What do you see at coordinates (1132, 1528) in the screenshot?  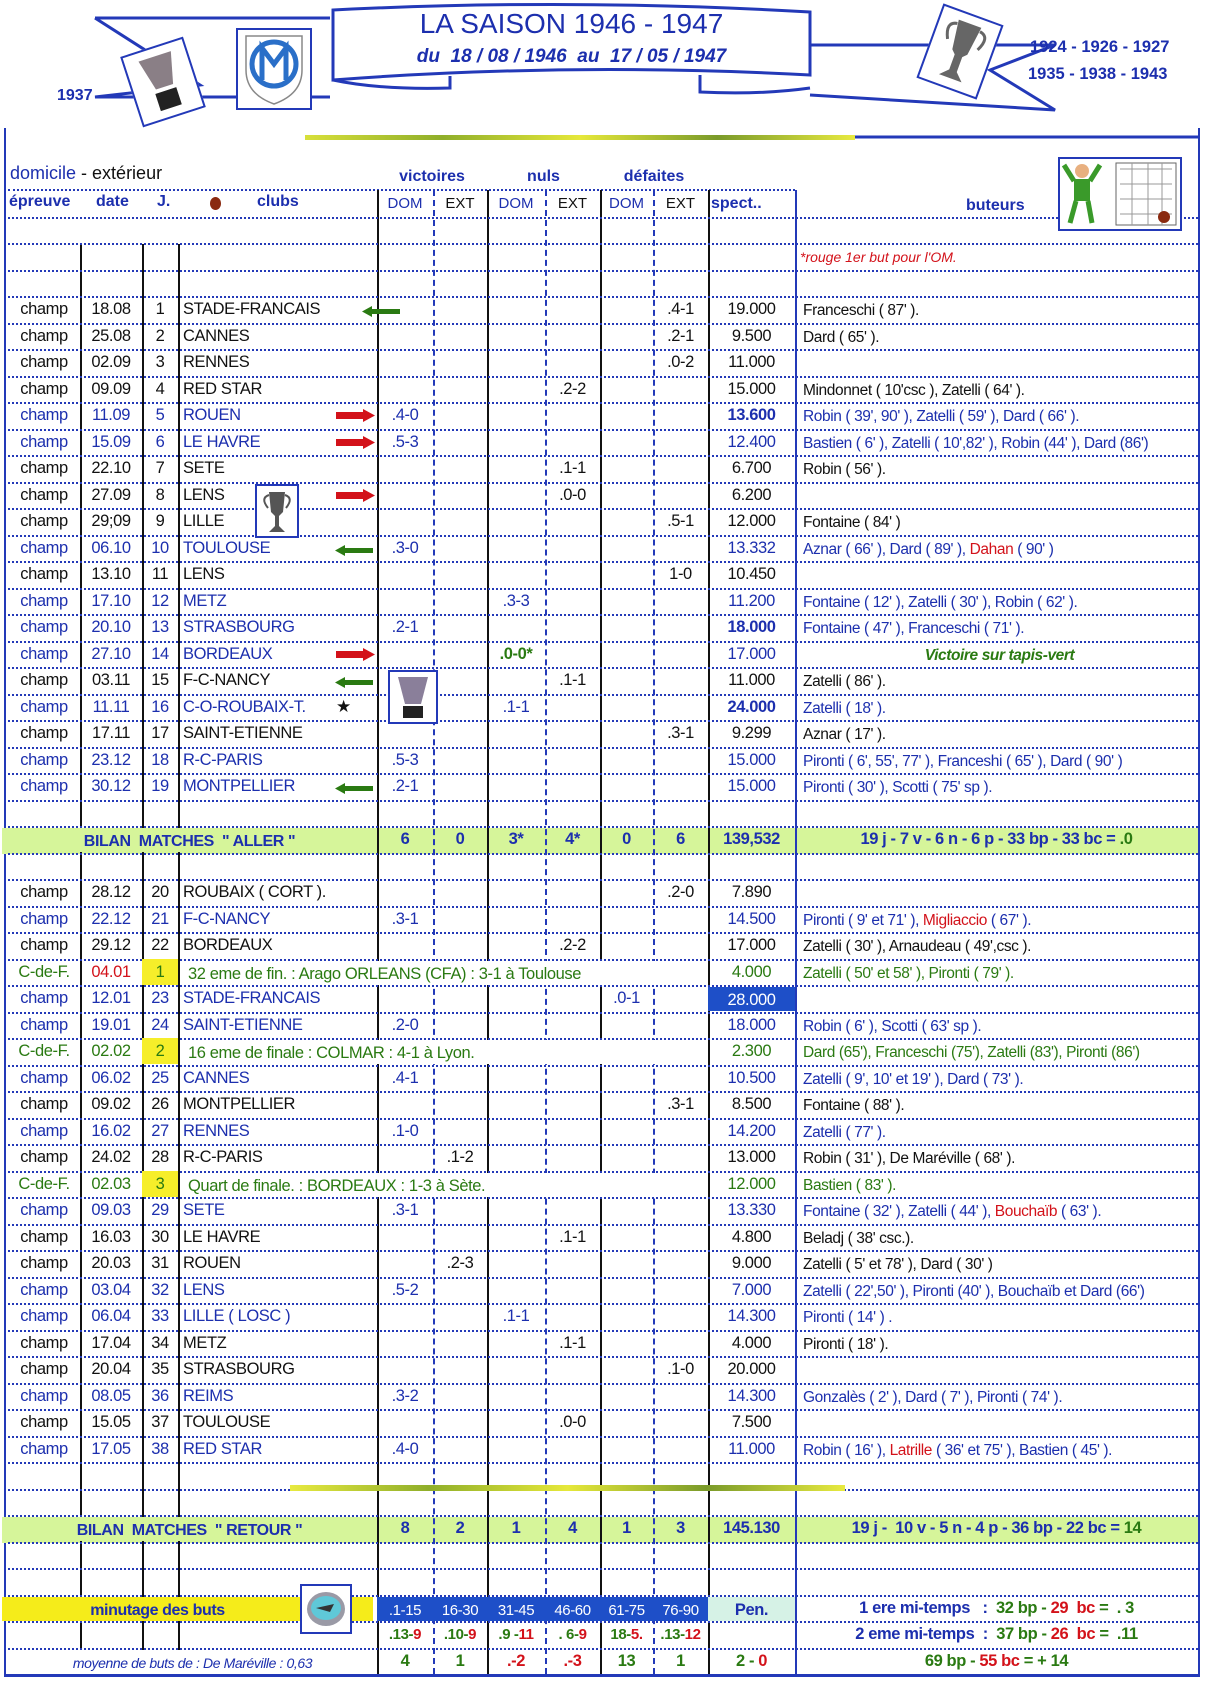 I see `bilan-retour-goal-difference: 14` at bounding box center [1132, 1528].